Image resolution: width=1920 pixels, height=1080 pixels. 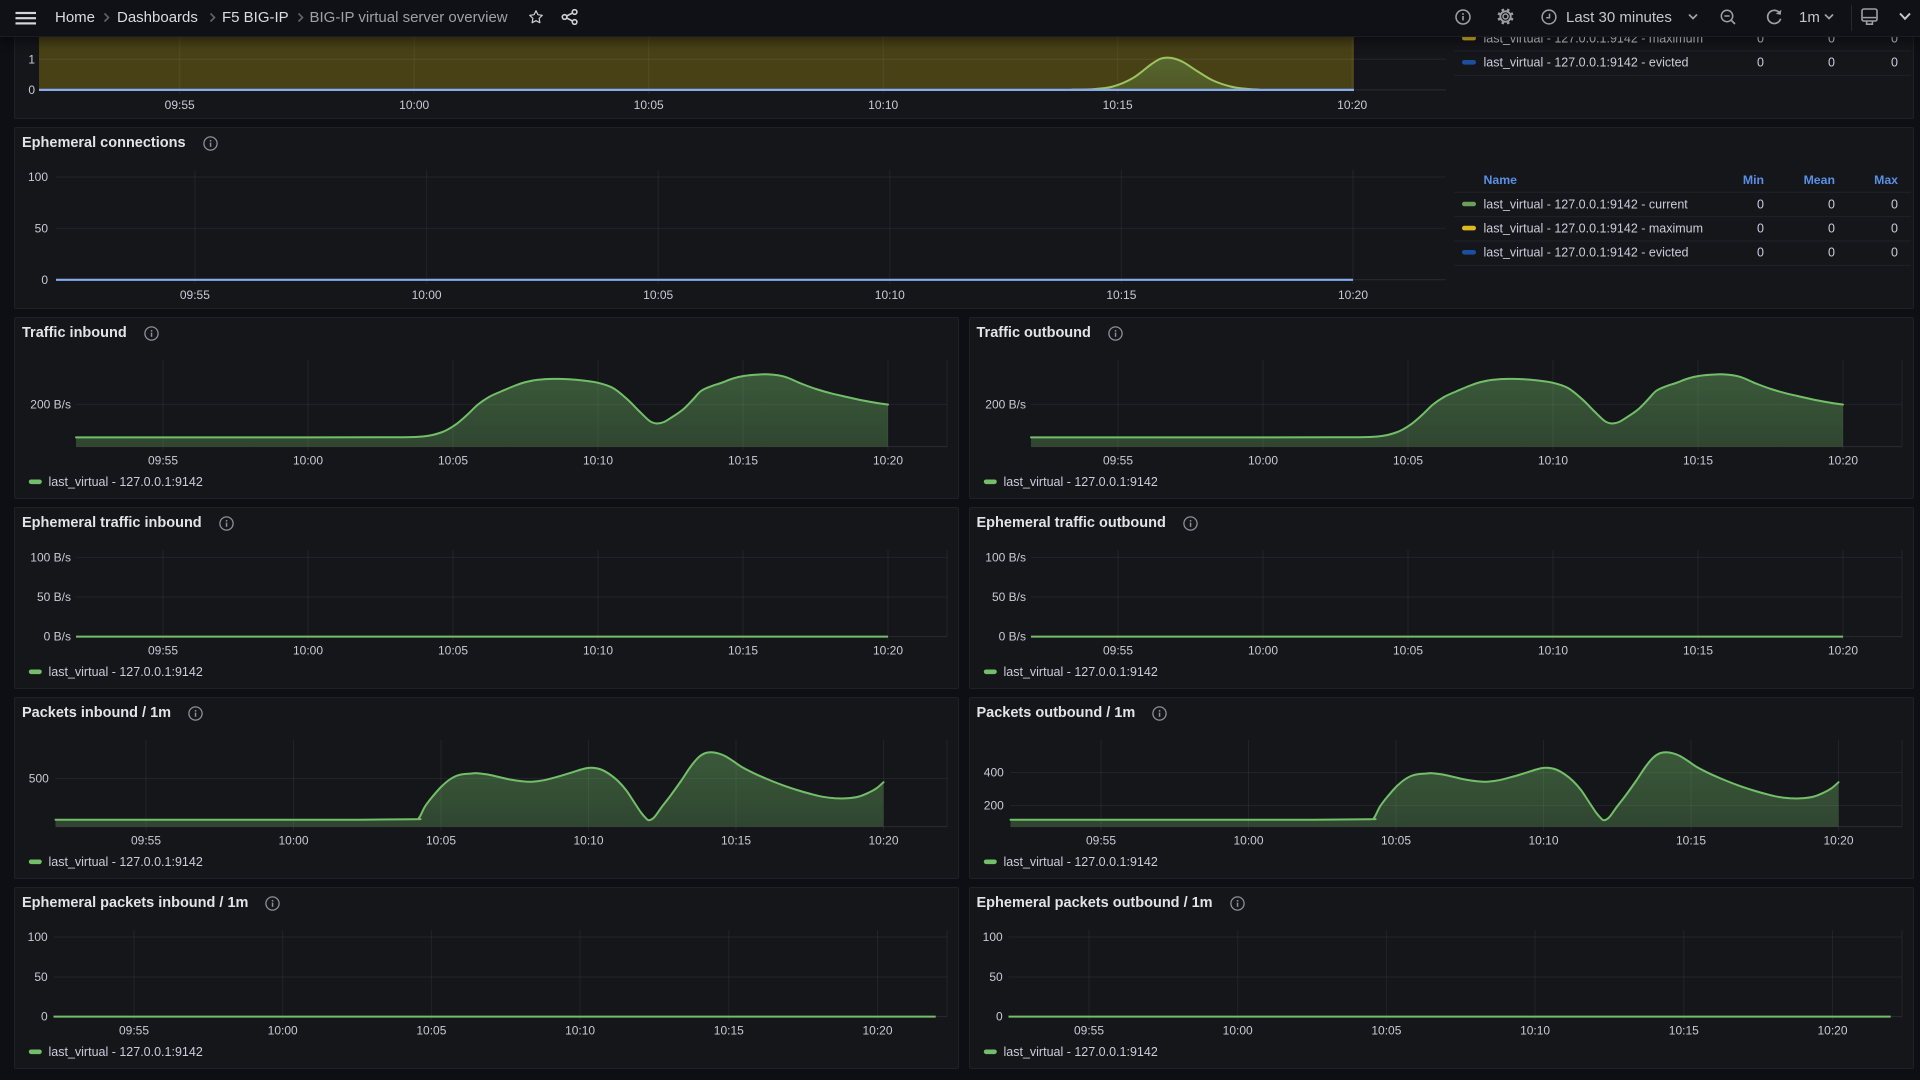 I want to click on svg-text: Name, so click(x=1501, y=180).